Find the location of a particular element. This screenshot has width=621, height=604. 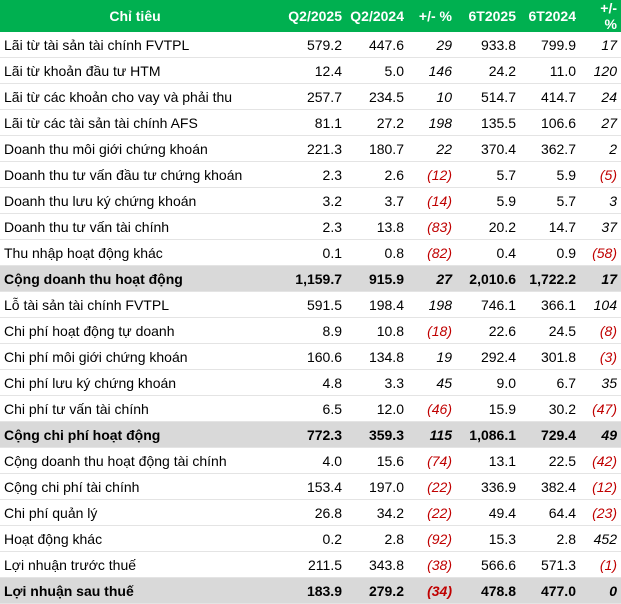

cell: 27 is located at coordinates (600, 122).